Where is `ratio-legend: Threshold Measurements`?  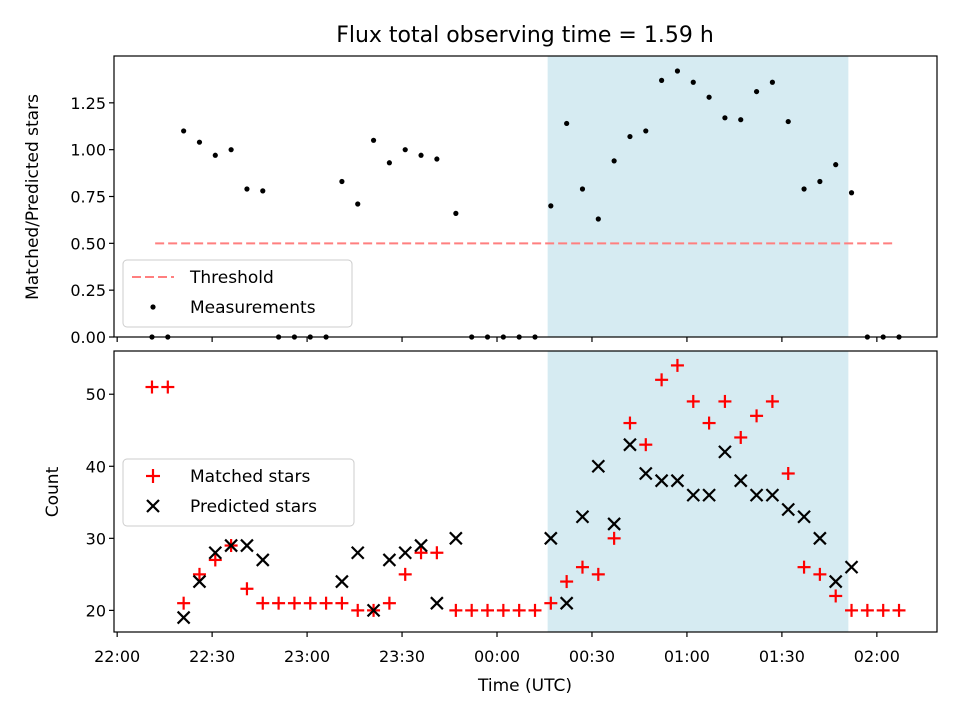 ratio-legend: Threshold Measurements is located at coordinates (237, 293).